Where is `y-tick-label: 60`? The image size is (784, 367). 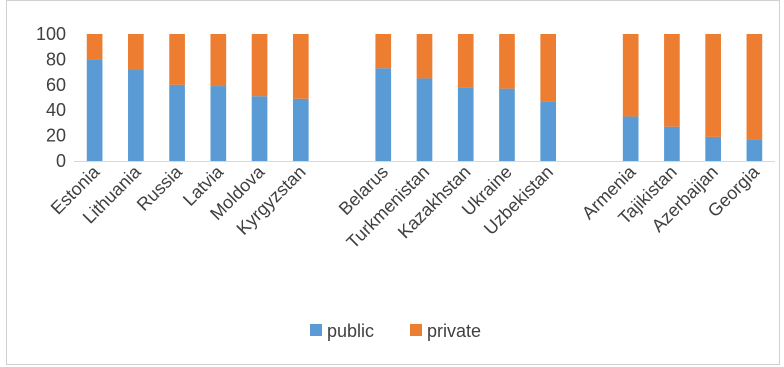 y-tick-label: 60 is located at coordinates (56, 85).